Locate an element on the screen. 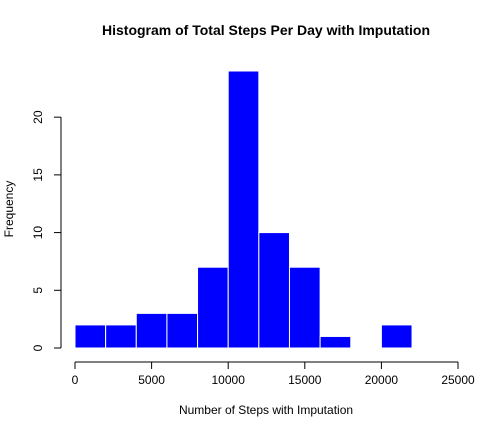 The width and height of the screenshot is (504, 432). x-tick-label: 10000 is located at coordinates (229, 380).